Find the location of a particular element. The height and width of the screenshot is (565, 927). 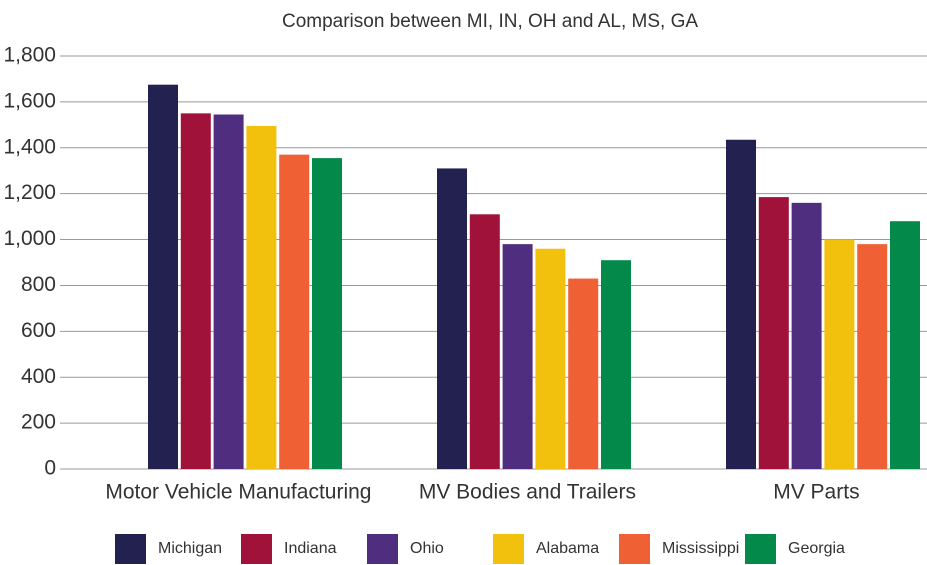

legend-label: Indiana is located at coordinates (310, 548).